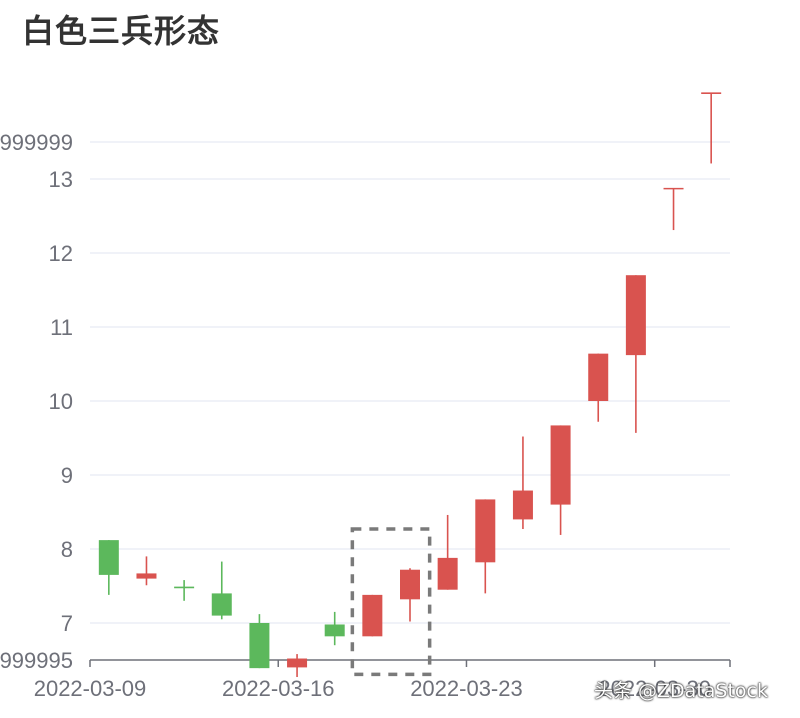 The height and width of the screenshot is (718, 800). I want to click on pattern-highlight-box, so click(391, 602).